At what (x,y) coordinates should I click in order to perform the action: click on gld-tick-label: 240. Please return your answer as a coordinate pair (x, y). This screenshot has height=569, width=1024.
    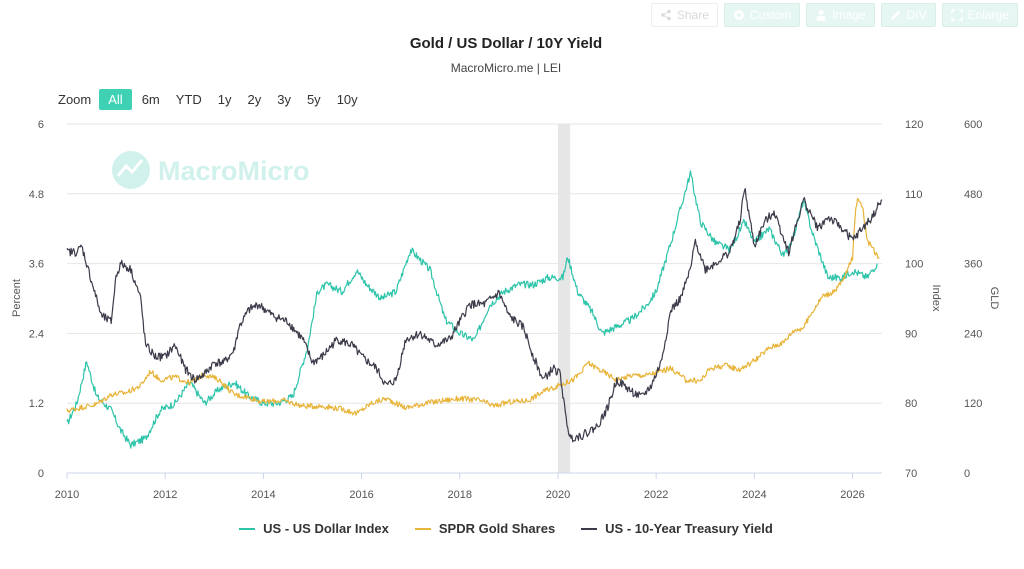
    Looking at the image, I should click on (973, 334).